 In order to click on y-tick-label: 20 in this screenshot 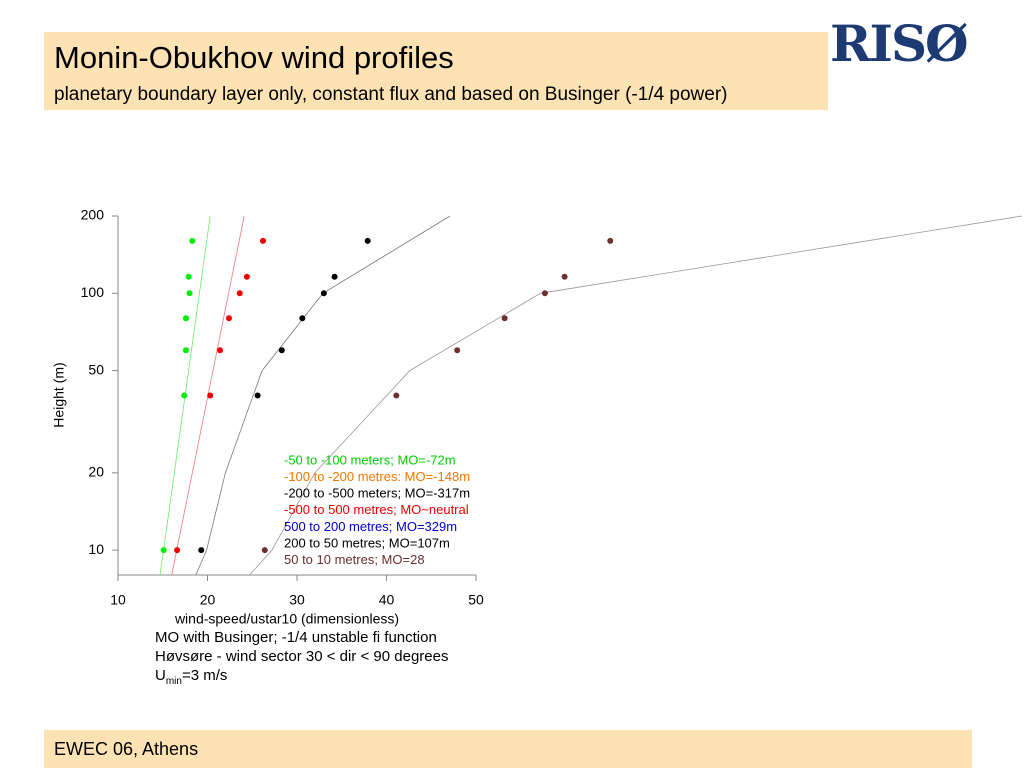, I will do `click(96, 472)`.